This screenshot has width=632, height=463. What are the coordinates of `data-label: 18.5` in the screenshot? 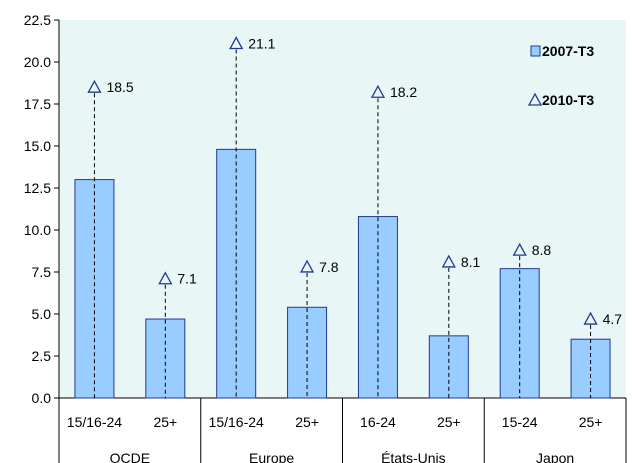 It's located at (119, 87).